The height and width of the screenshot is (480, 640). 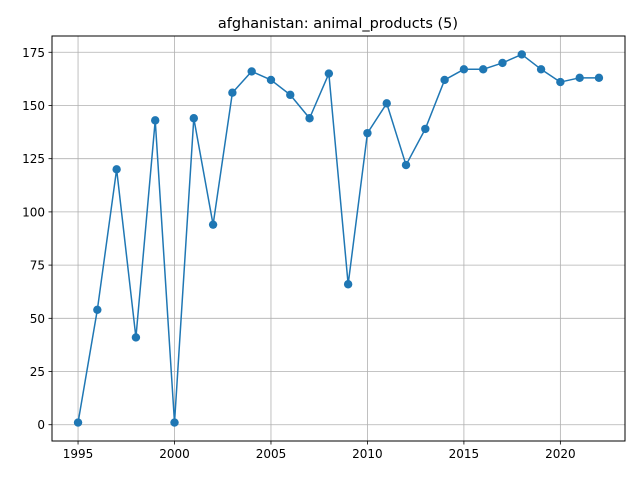 I want to click on x-tick-label: 2020, so click(x=560, y=454).